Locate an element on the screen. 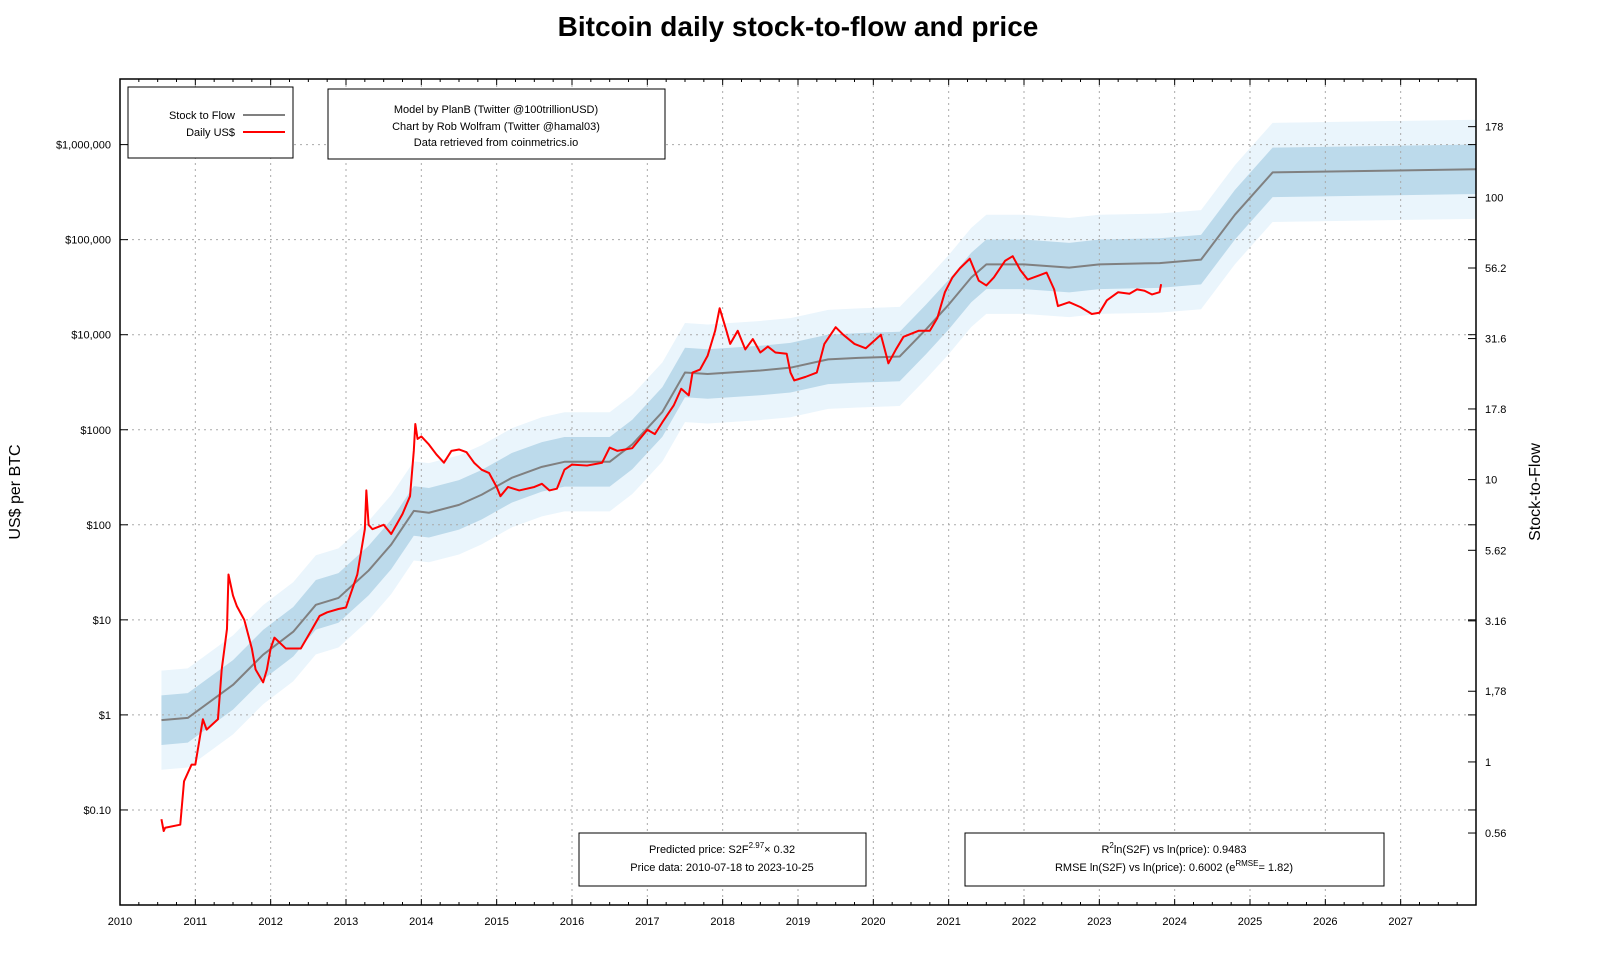  x-tick-label: 2011 is located at coordinates (196, 922).